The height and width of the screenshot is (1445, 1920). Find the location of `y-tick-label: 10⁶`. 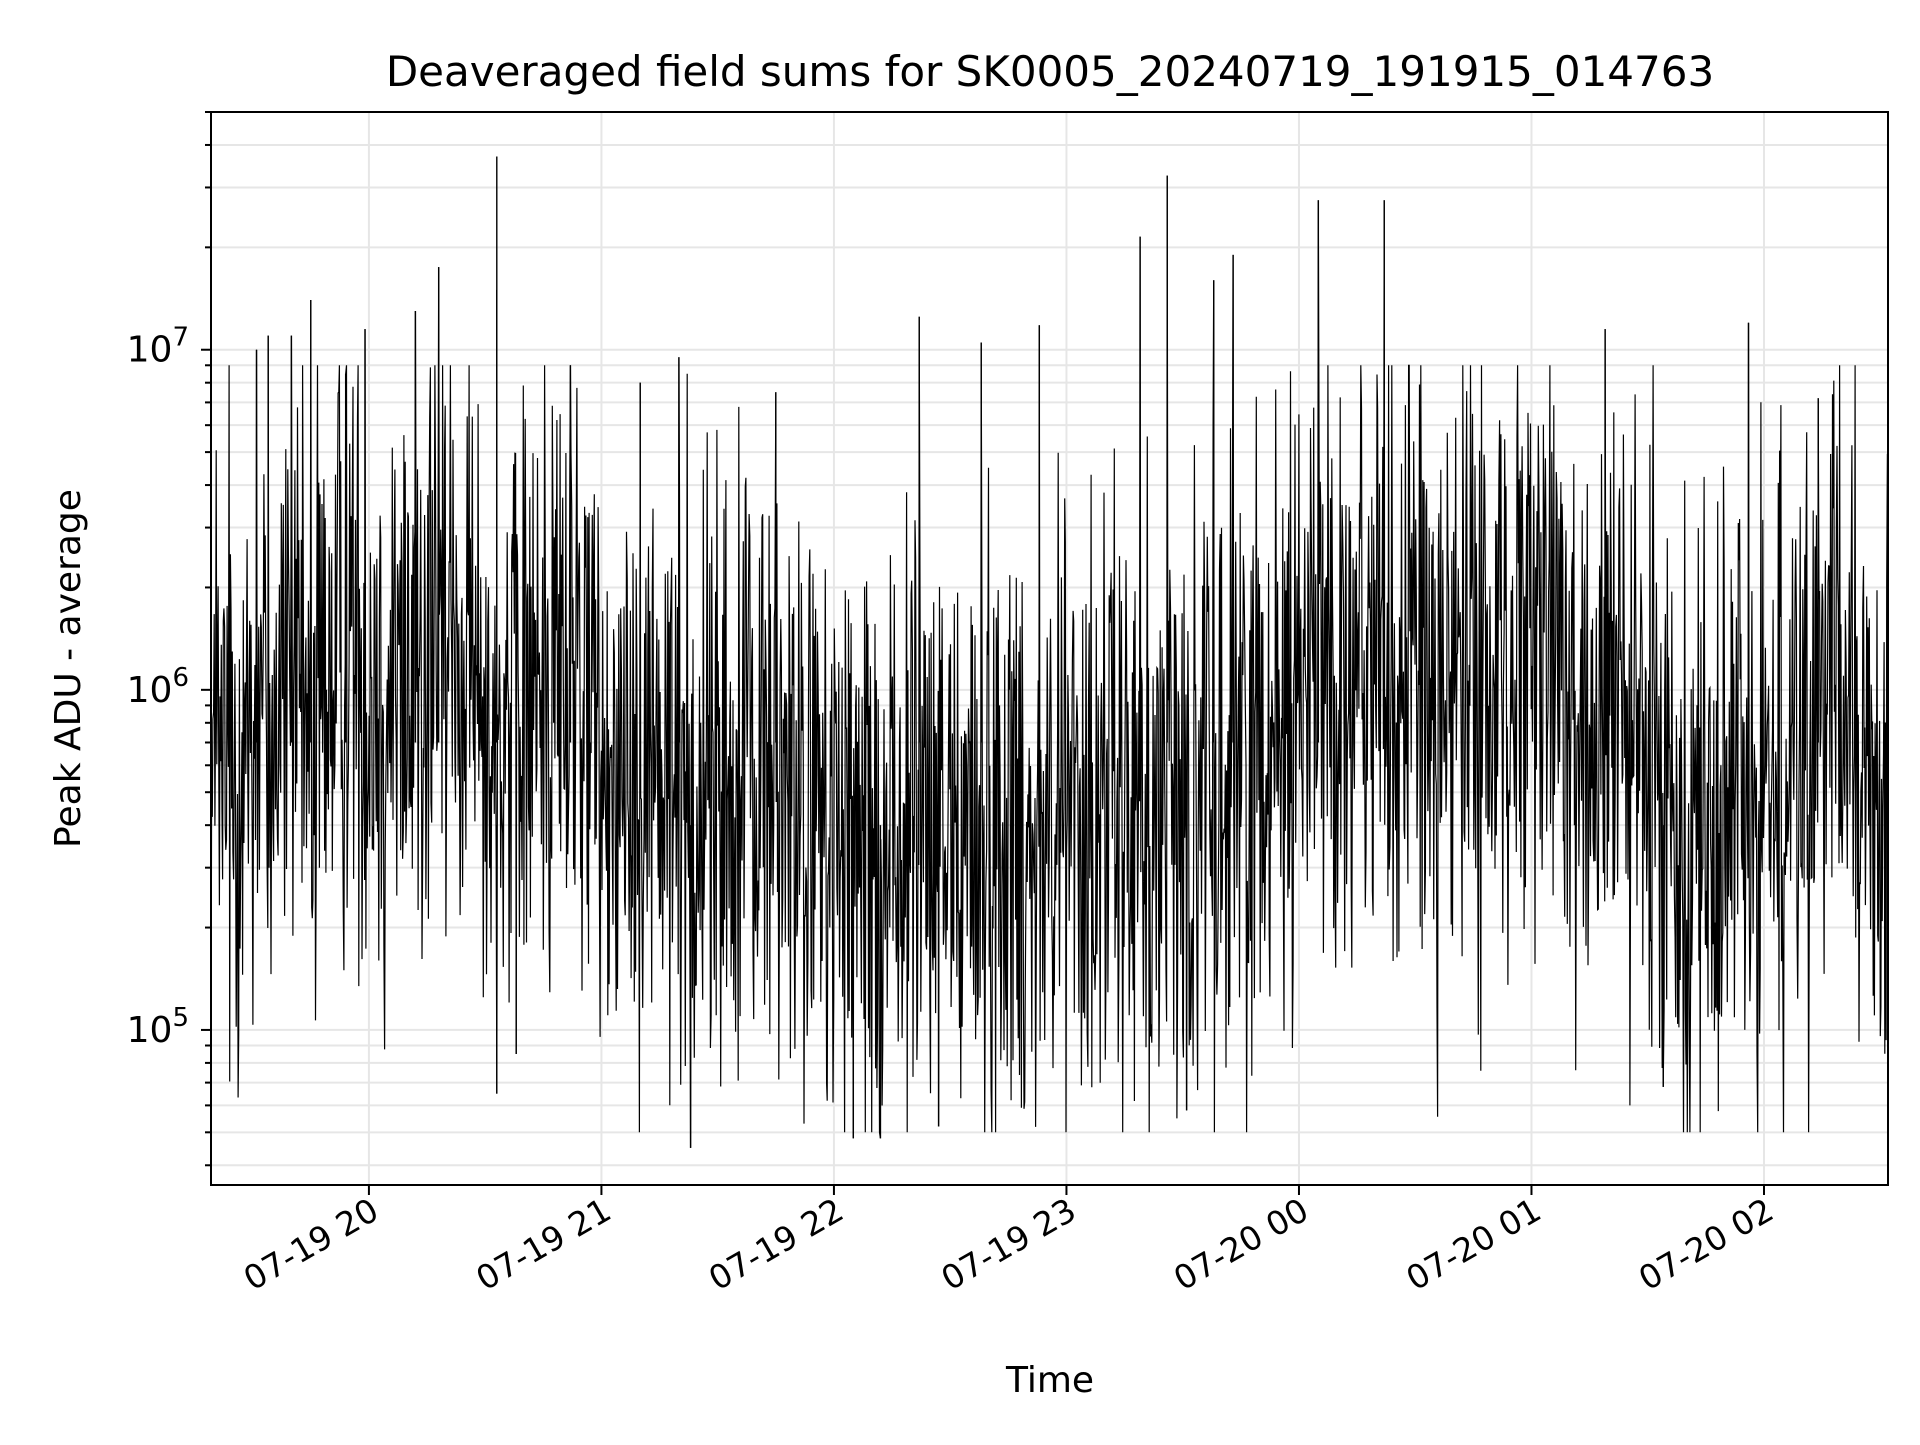

y-tick-label: 10⁶ is located at coordinates (158, 687).